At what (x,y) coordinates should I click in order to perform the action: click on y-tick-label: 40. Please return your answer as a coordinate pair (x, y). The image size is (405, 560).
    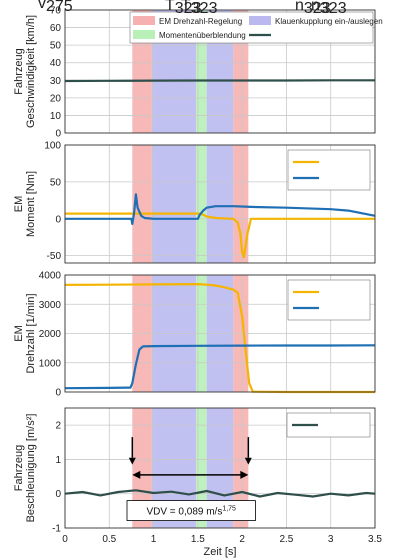
    Looking at the image, I should click on (56, 63).